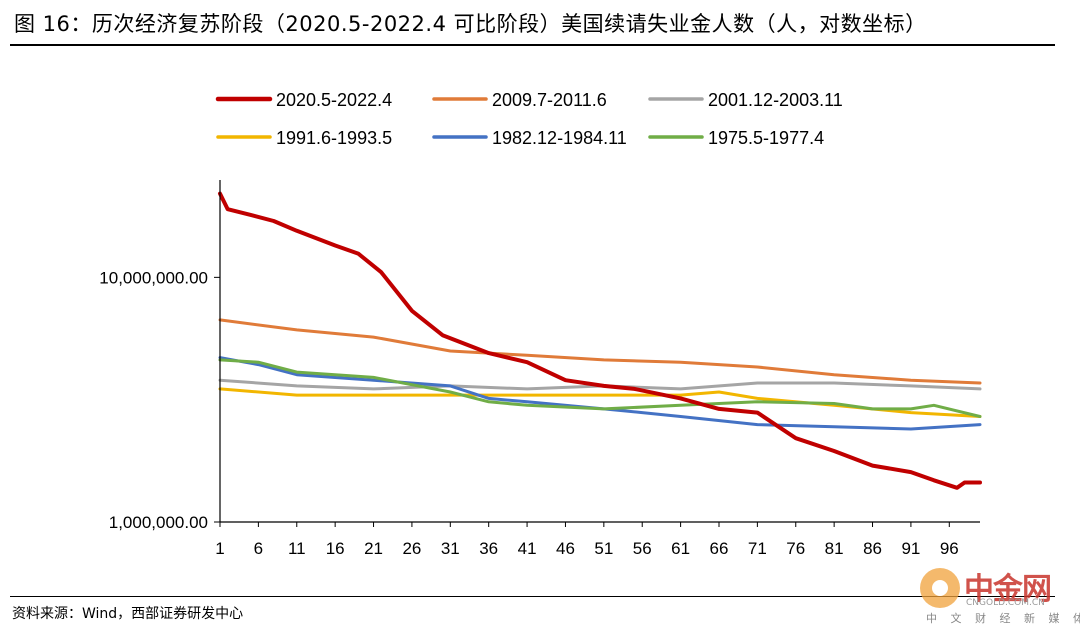 This screenshot has height=634, width=1080. What do you see at coordinates (549, 100) in the screenshot?
I see `legend-label-1: 2009.7-2011.6` at bounding box center [549, 100].